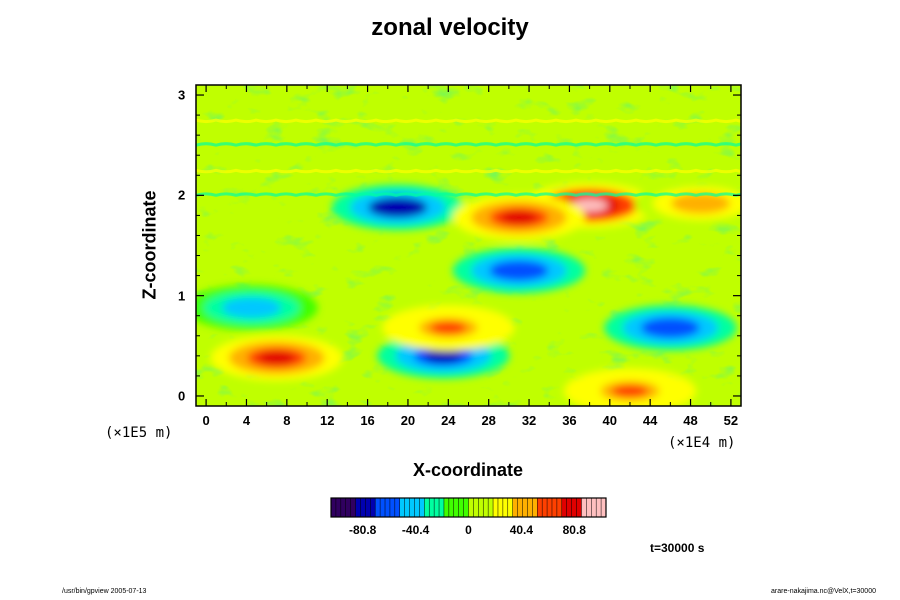 Image resolution: width=900 pixels, height=600 pixels. I want to click on colorbar-tick-label-4: 80.8, so click(574, 530).